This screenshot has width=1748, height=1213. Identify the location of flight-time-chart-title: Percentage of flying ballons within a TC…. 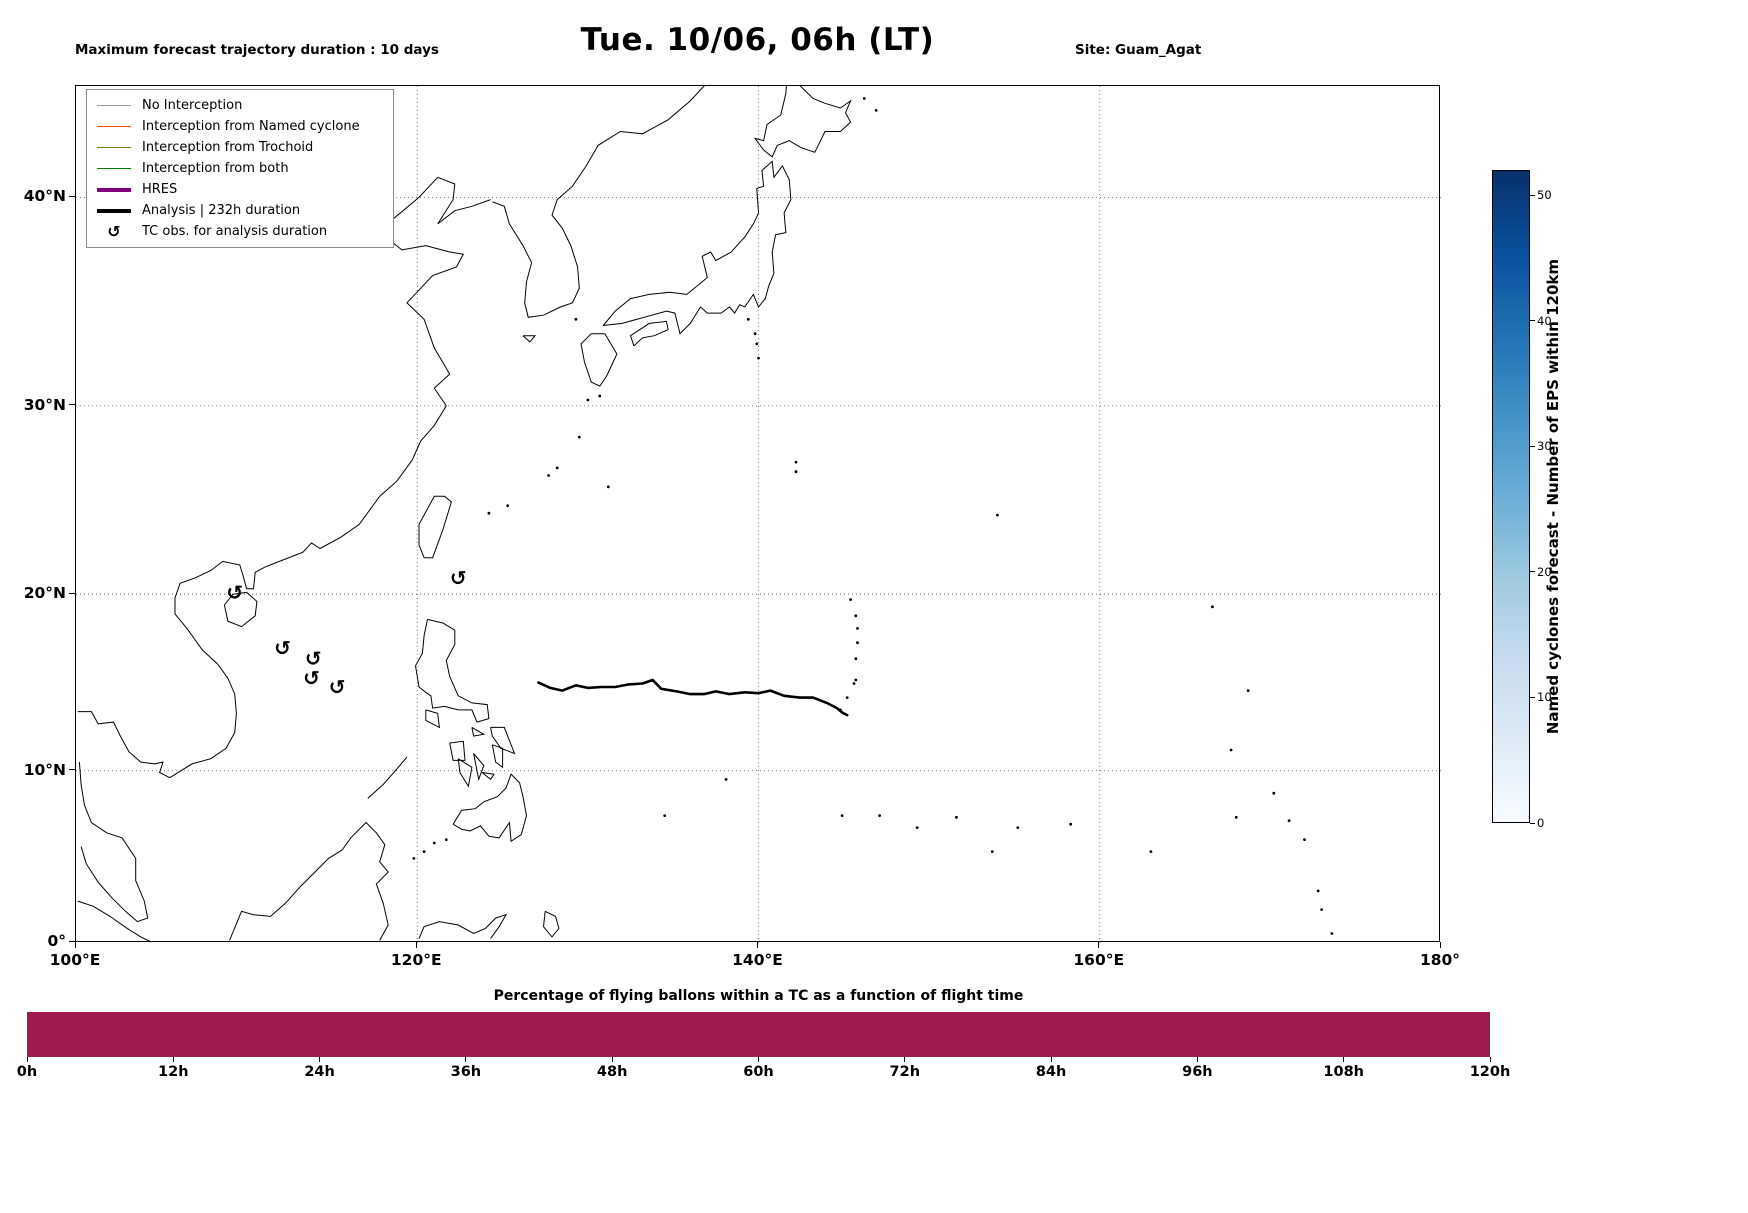
(758, 996).